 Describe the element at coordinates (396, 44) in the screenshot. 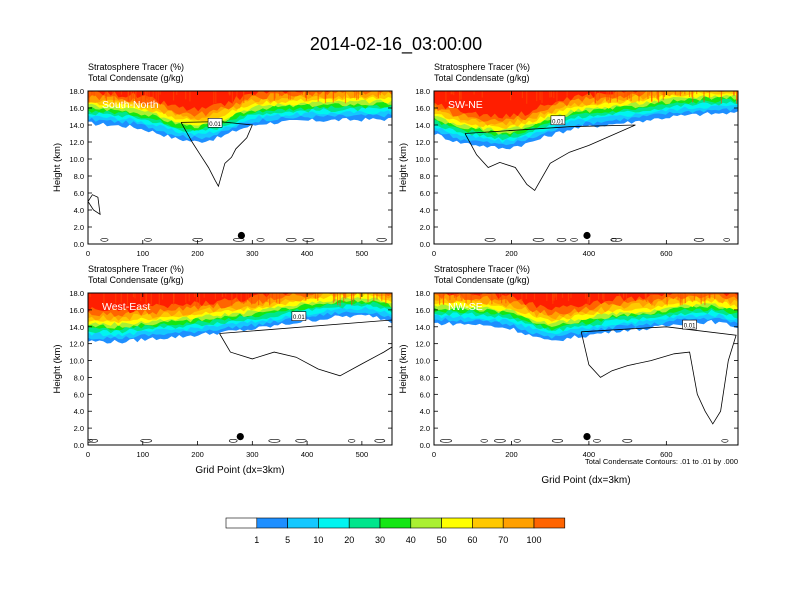

I see `main-title: 2014-02-16_03:00:00` at that location.